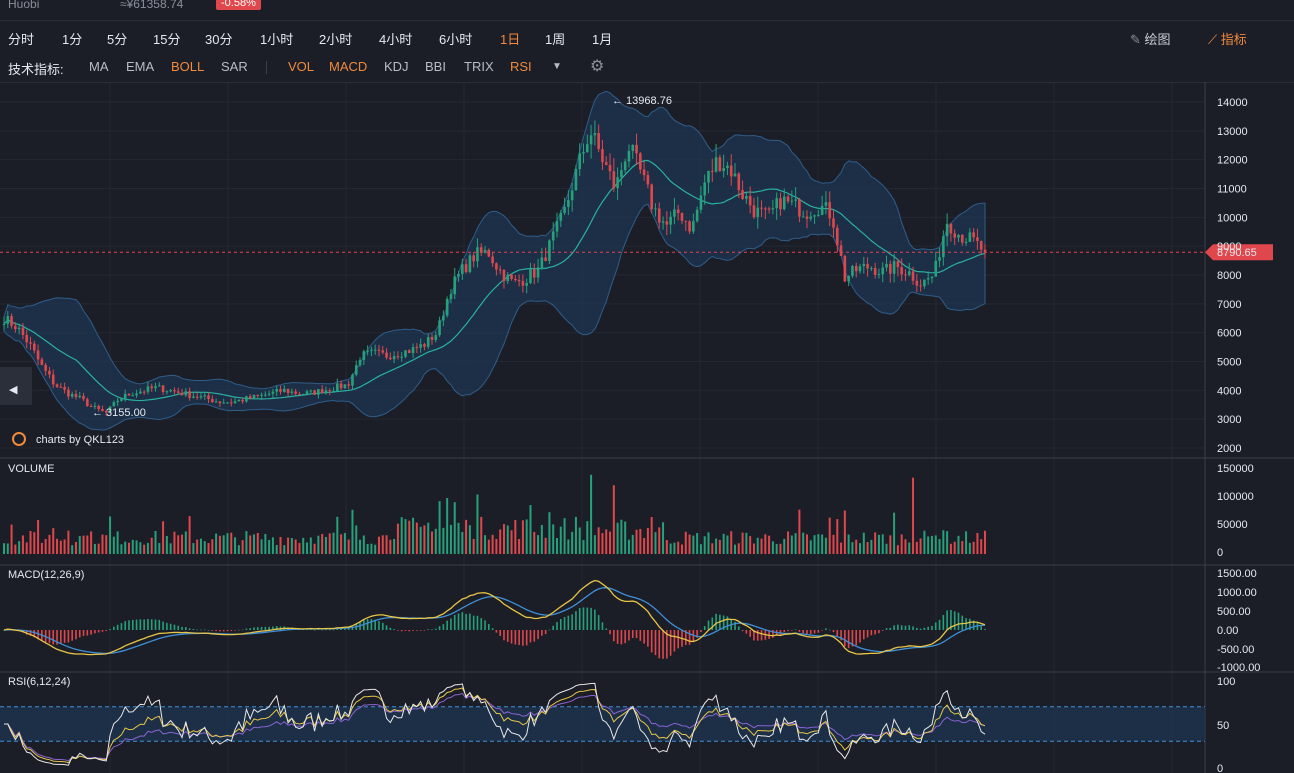  I want to click on interval-7: 4小时, so click(396, 39).